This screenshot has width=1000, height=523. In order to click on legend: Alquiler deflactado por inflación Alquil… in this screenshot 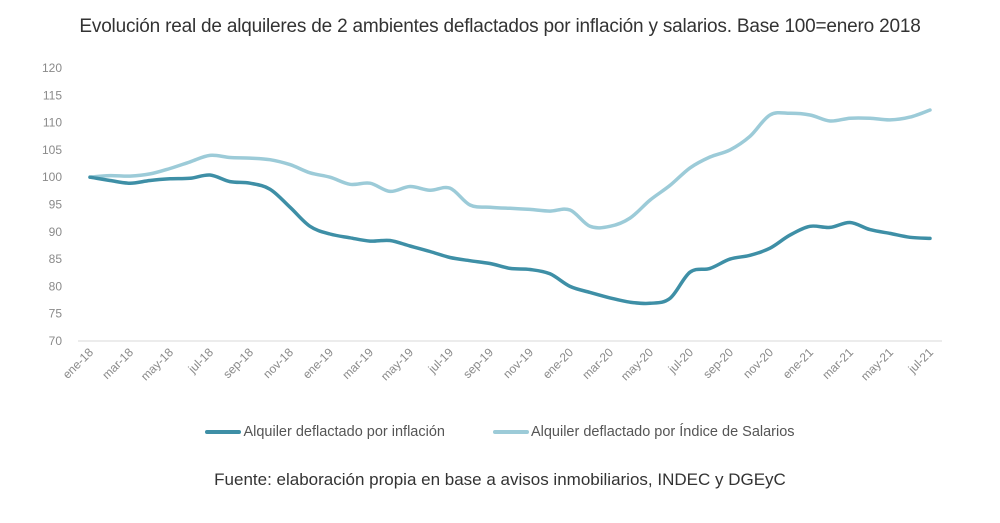, I will do `click(500, 432)`.